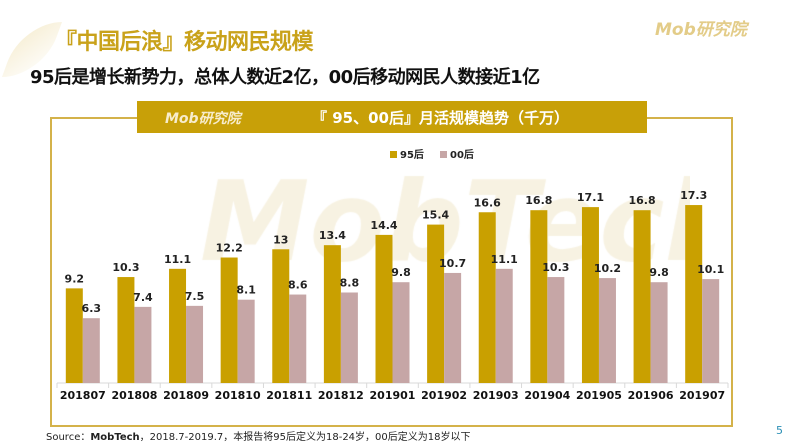 The image size is (793, 446). Describe the element at coordinates (134, 395) in the screenshot. I see `x-tick-label: 201808` at that location.